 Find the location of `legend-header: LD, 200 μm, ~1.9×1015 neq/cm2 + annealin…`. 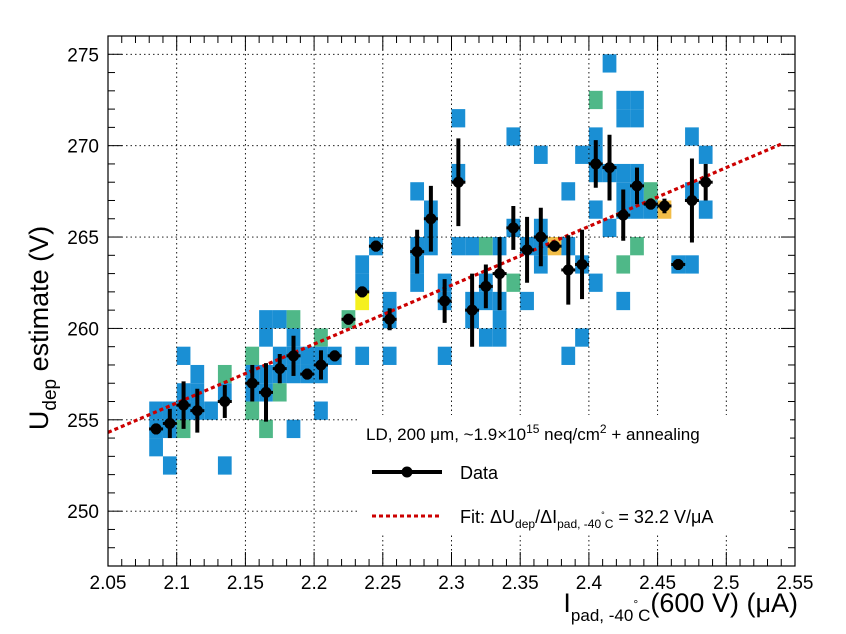

legend-header: LD, 200 μm, ~1.9×1015 neq/cm2 + annealin… is located at coordinates (533, 433).